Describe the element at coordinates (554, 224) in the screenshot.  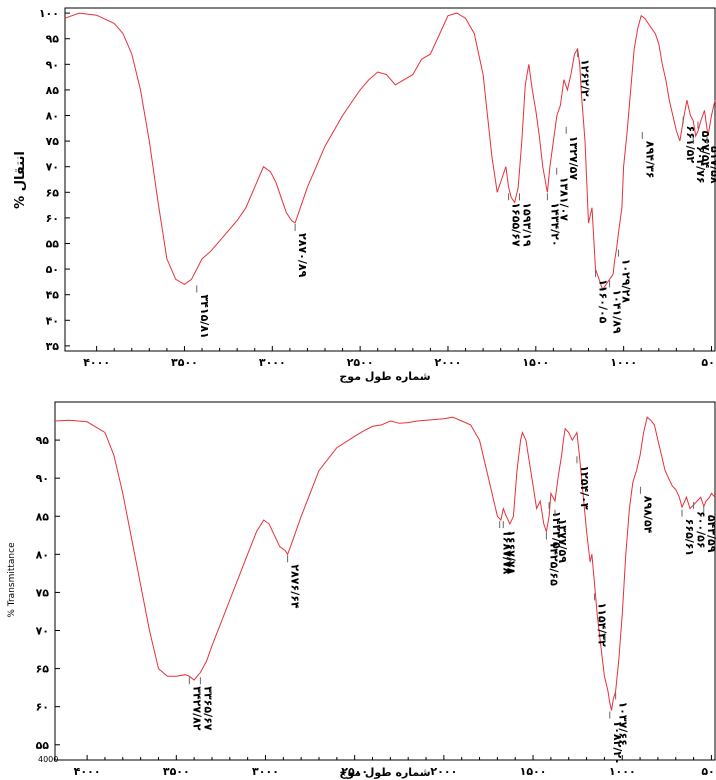
I see `peak-label: ۱۴۳۴/۲۰` at that location.